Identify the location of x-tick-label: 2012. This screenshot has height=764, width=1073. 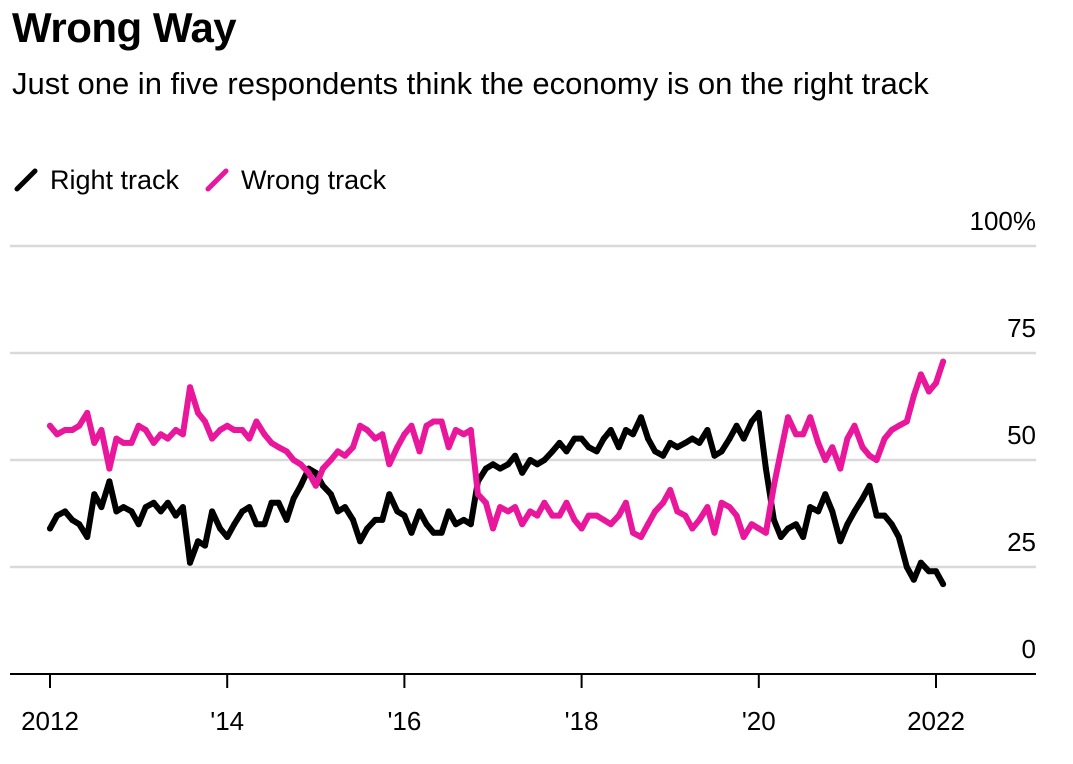
(50, 721).